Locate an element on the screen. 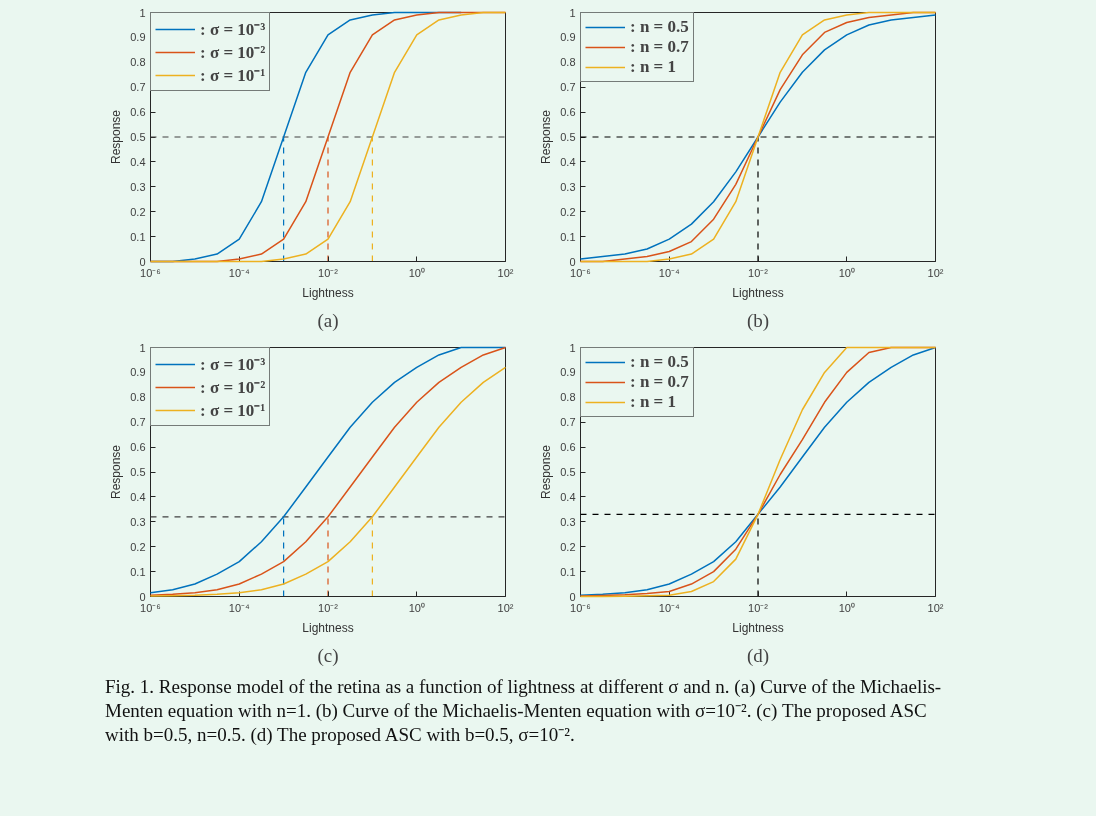 This screenshot has width=1096, height=816. text: (b) is located at coordinates (758, 320).